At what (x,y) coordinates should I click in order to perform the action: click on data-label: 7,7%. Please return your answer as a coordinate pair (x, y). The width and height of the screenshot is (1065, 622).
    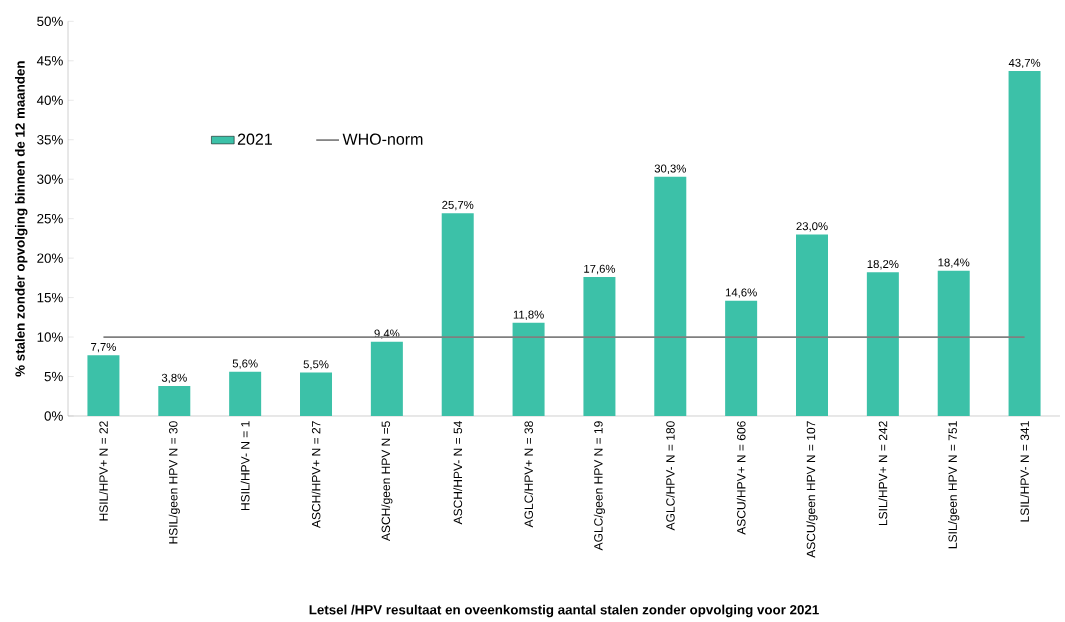
    Looking at the image, I should click on (103, 348).